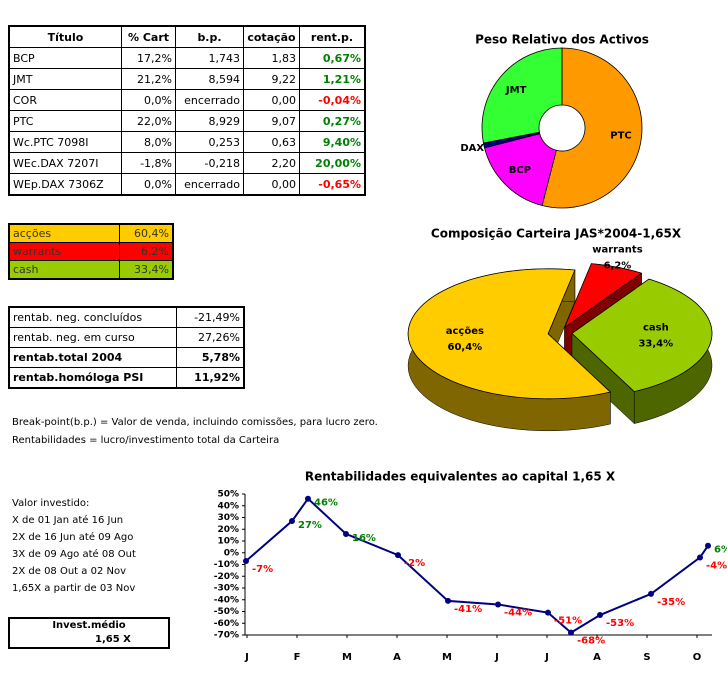 This screenshot has height=682, width=727. I want to click on y-tick-label: -70%, so click(226, 636).